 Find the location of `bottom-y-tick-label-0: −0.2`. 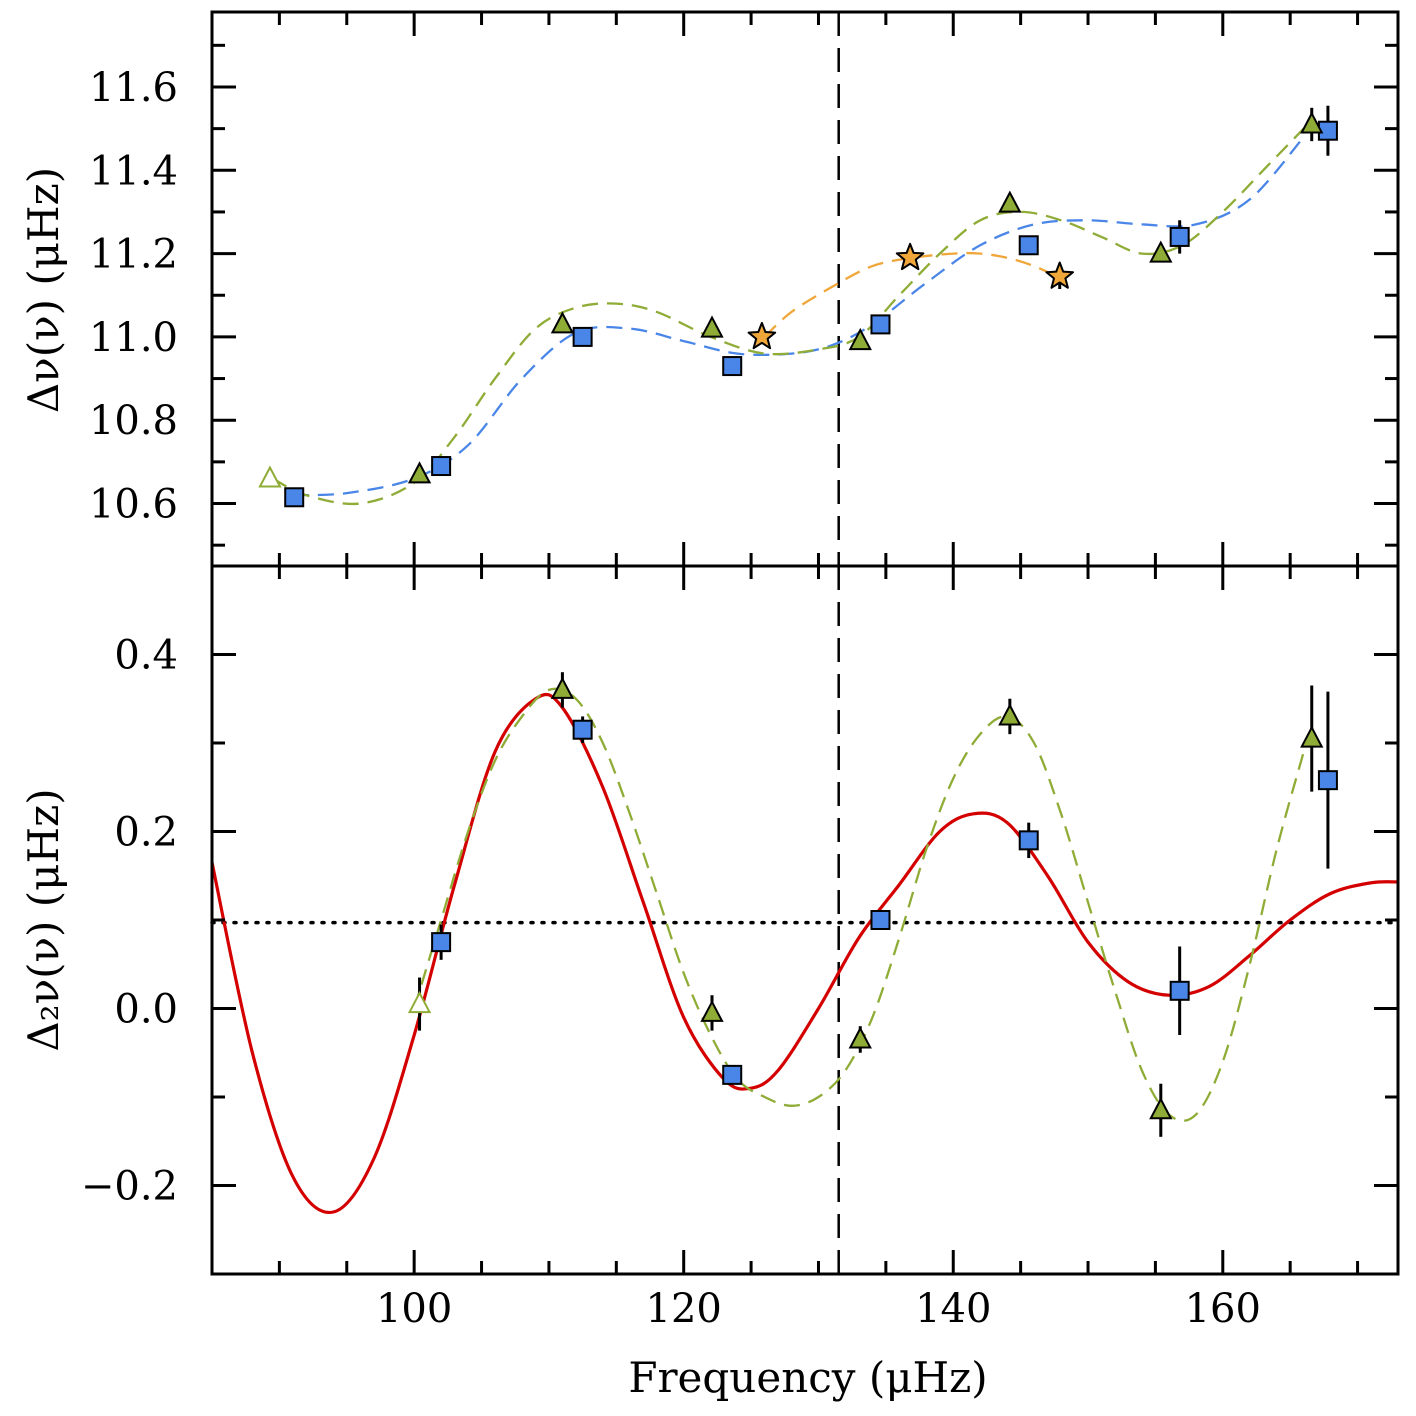

bottom-y-tick-label-0: −0.2 is located at coordinates (129, 1187).